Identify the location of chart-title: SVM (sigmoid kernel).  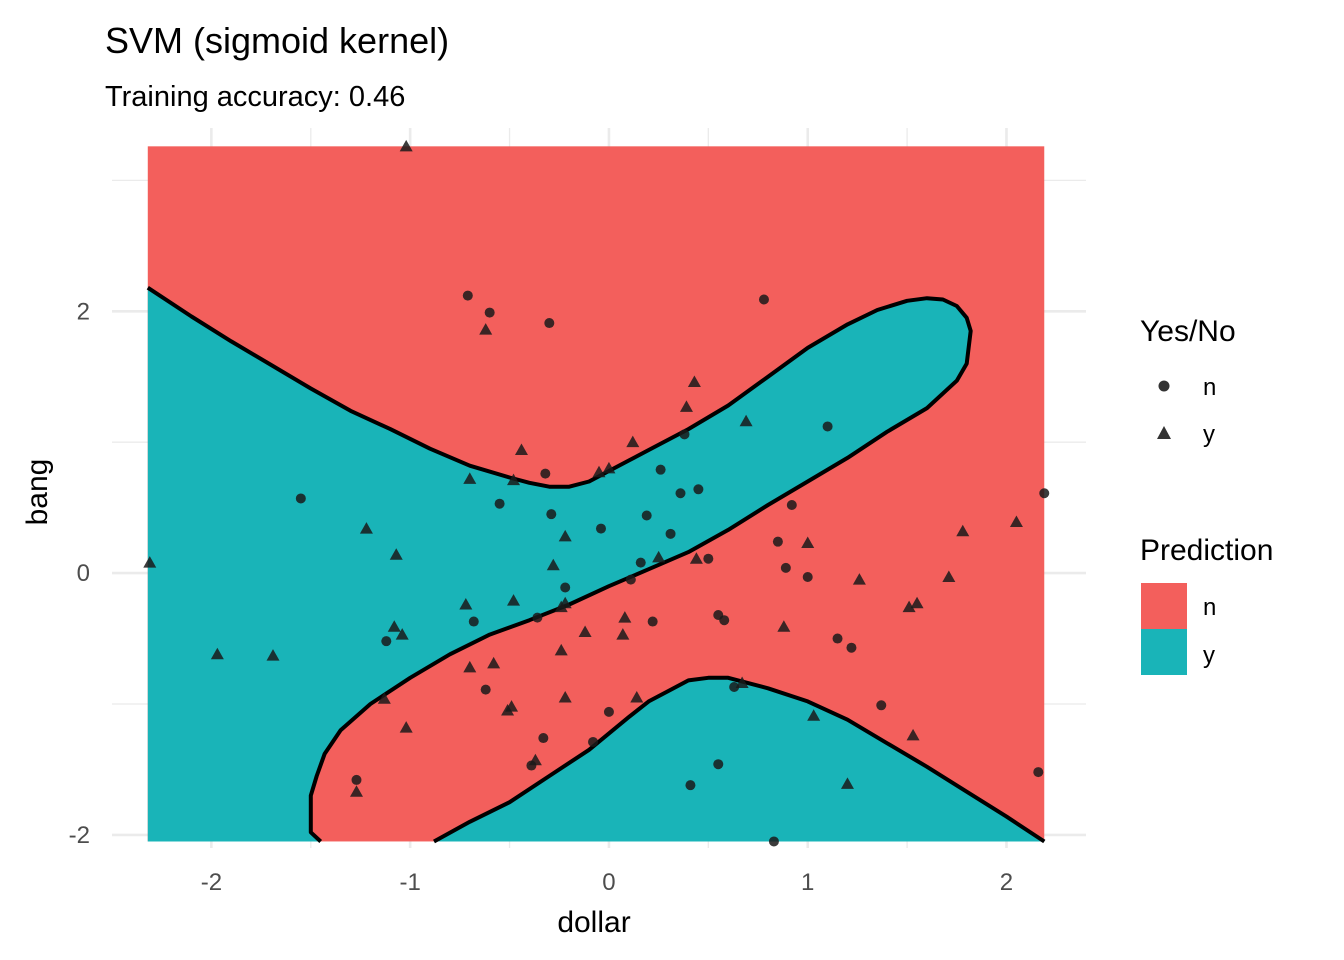
(277, 40).